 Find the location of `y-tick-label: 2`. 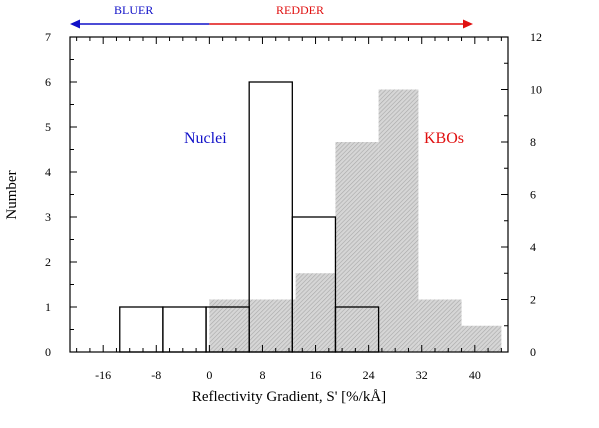

y-tick-label: 2 is located at coordinates (48, 262).